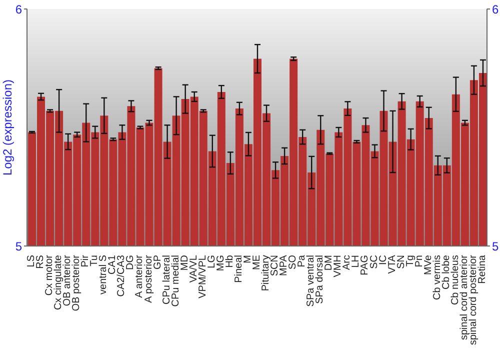  Describe the element at coordinates (32, 261) in the screenshot. I see `x-tick-label: LS` at that location.